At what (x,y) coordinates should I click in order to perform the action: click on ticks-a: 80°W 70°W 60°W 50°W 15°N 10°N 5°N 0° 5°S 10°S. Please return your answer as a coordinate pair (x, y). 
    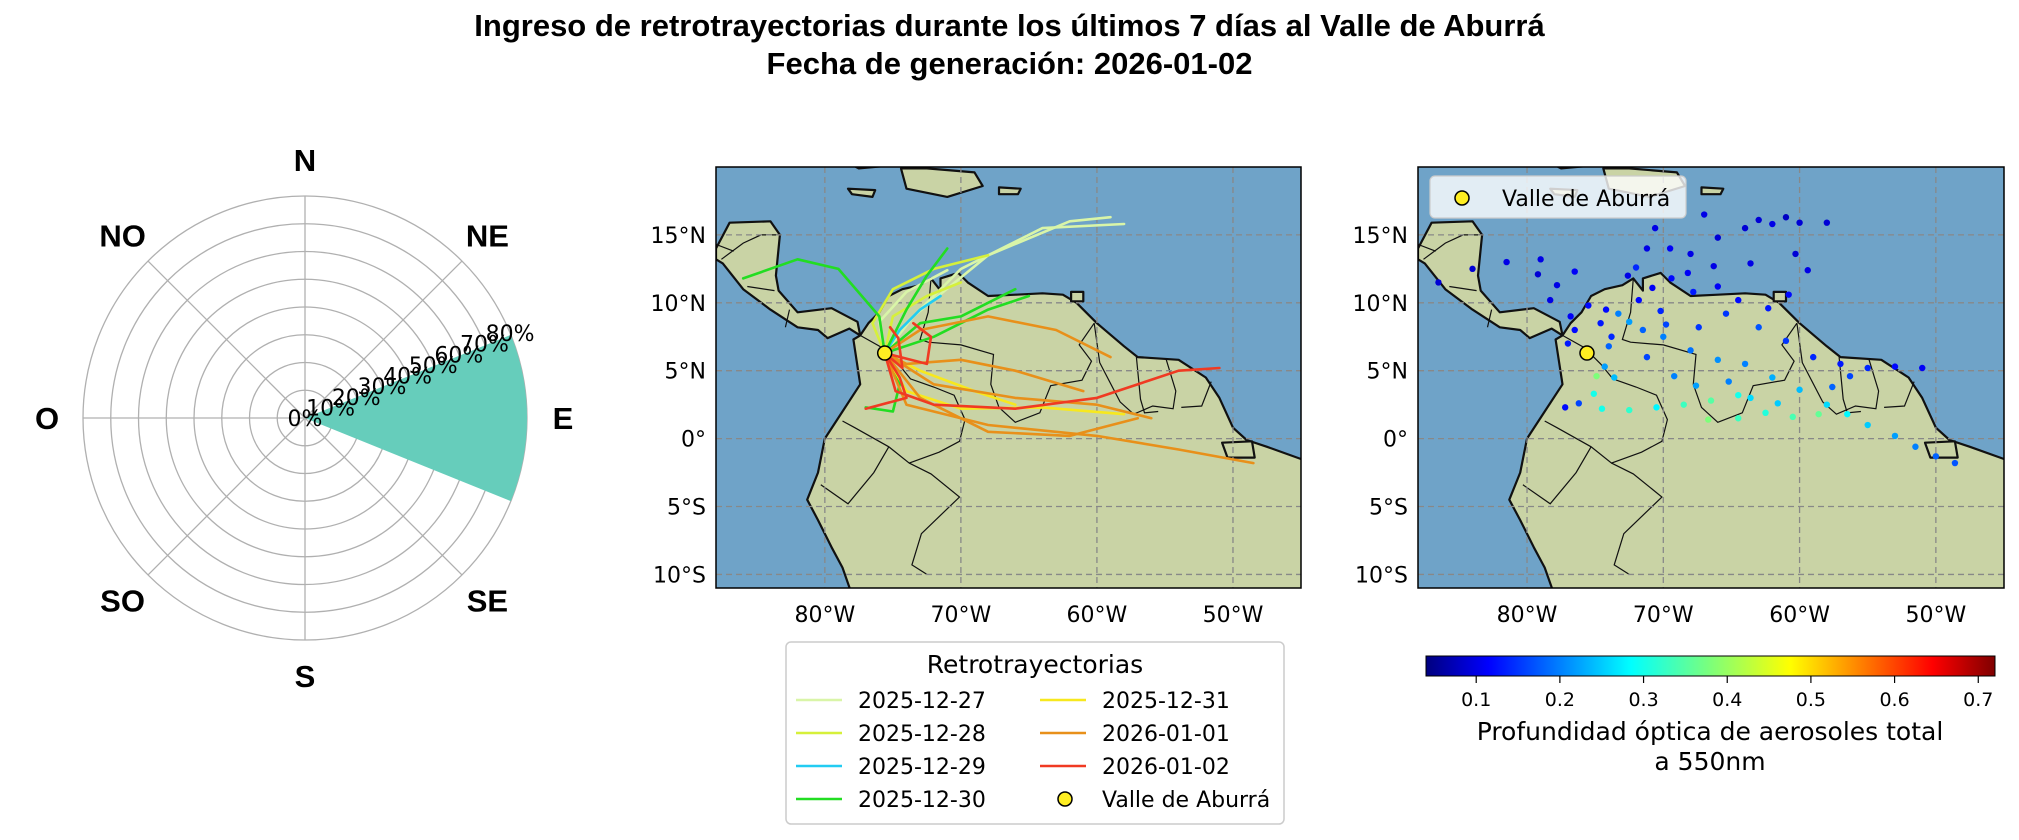
    Looking at the image, I should click on (957, 426).